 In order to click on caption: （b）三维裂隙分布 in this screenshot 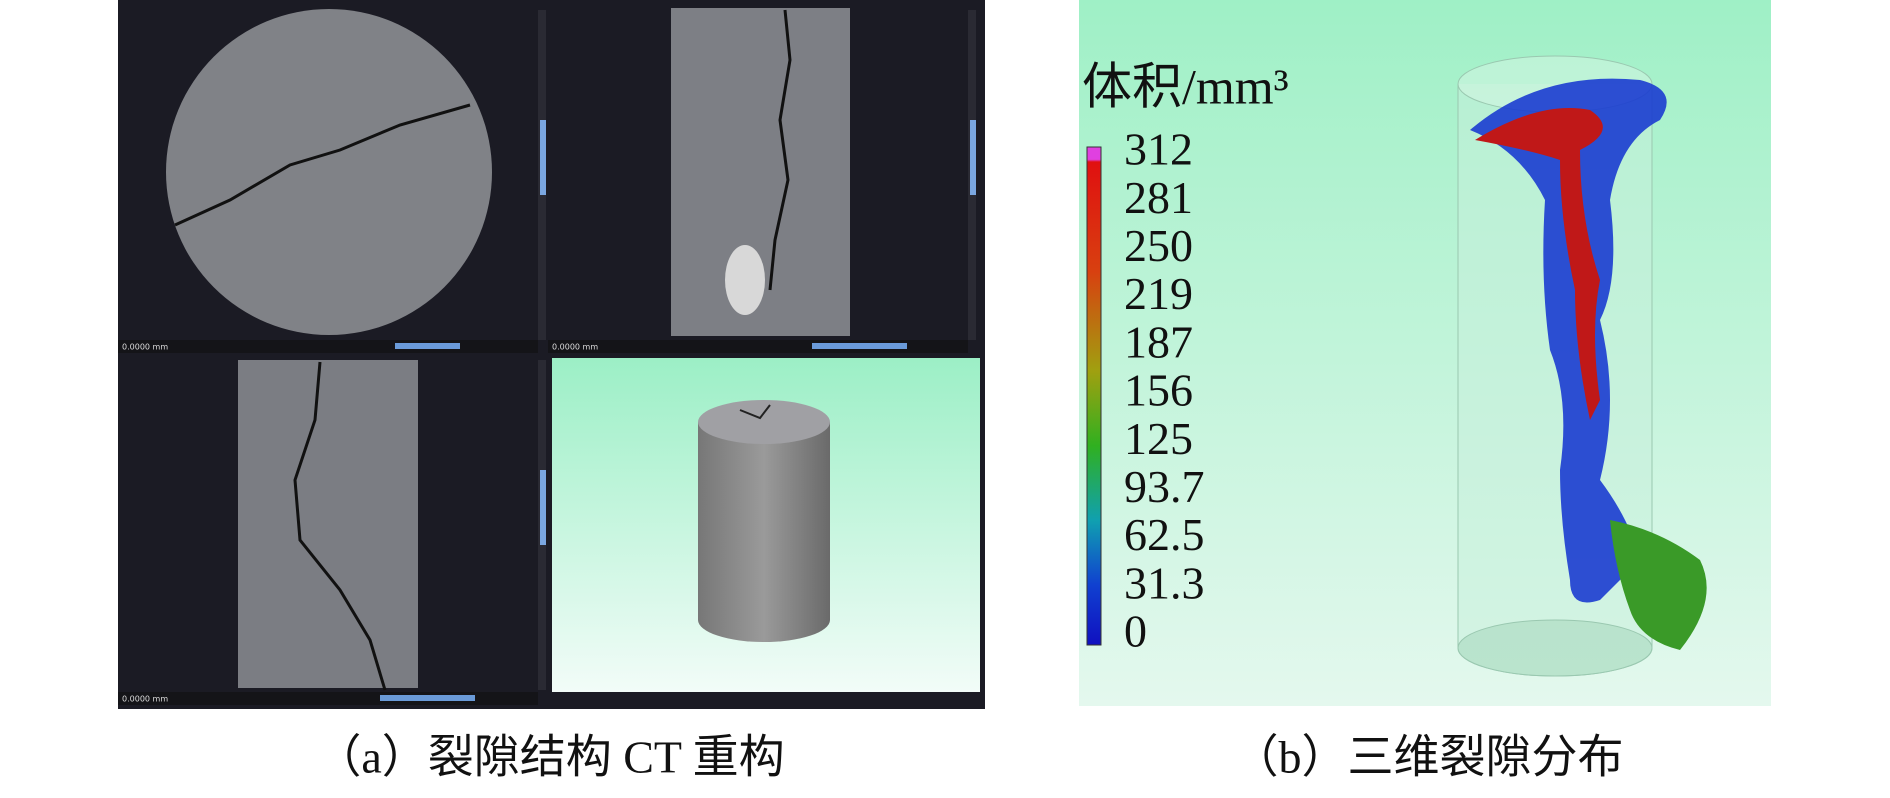, I will do `click(1428, 757)`.